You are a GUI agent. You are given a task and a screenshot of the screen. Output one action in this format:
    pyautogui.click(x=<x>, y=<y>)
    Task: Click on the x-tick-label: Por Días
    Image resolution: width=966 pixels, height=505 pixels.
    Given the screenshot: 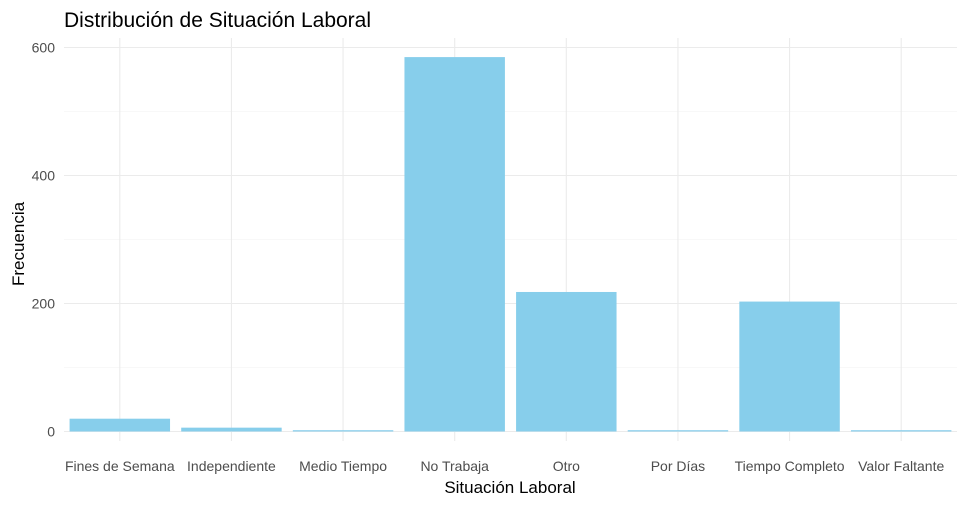 What is the action you would take?
    pyautogui.click(x=678, y=466)
    